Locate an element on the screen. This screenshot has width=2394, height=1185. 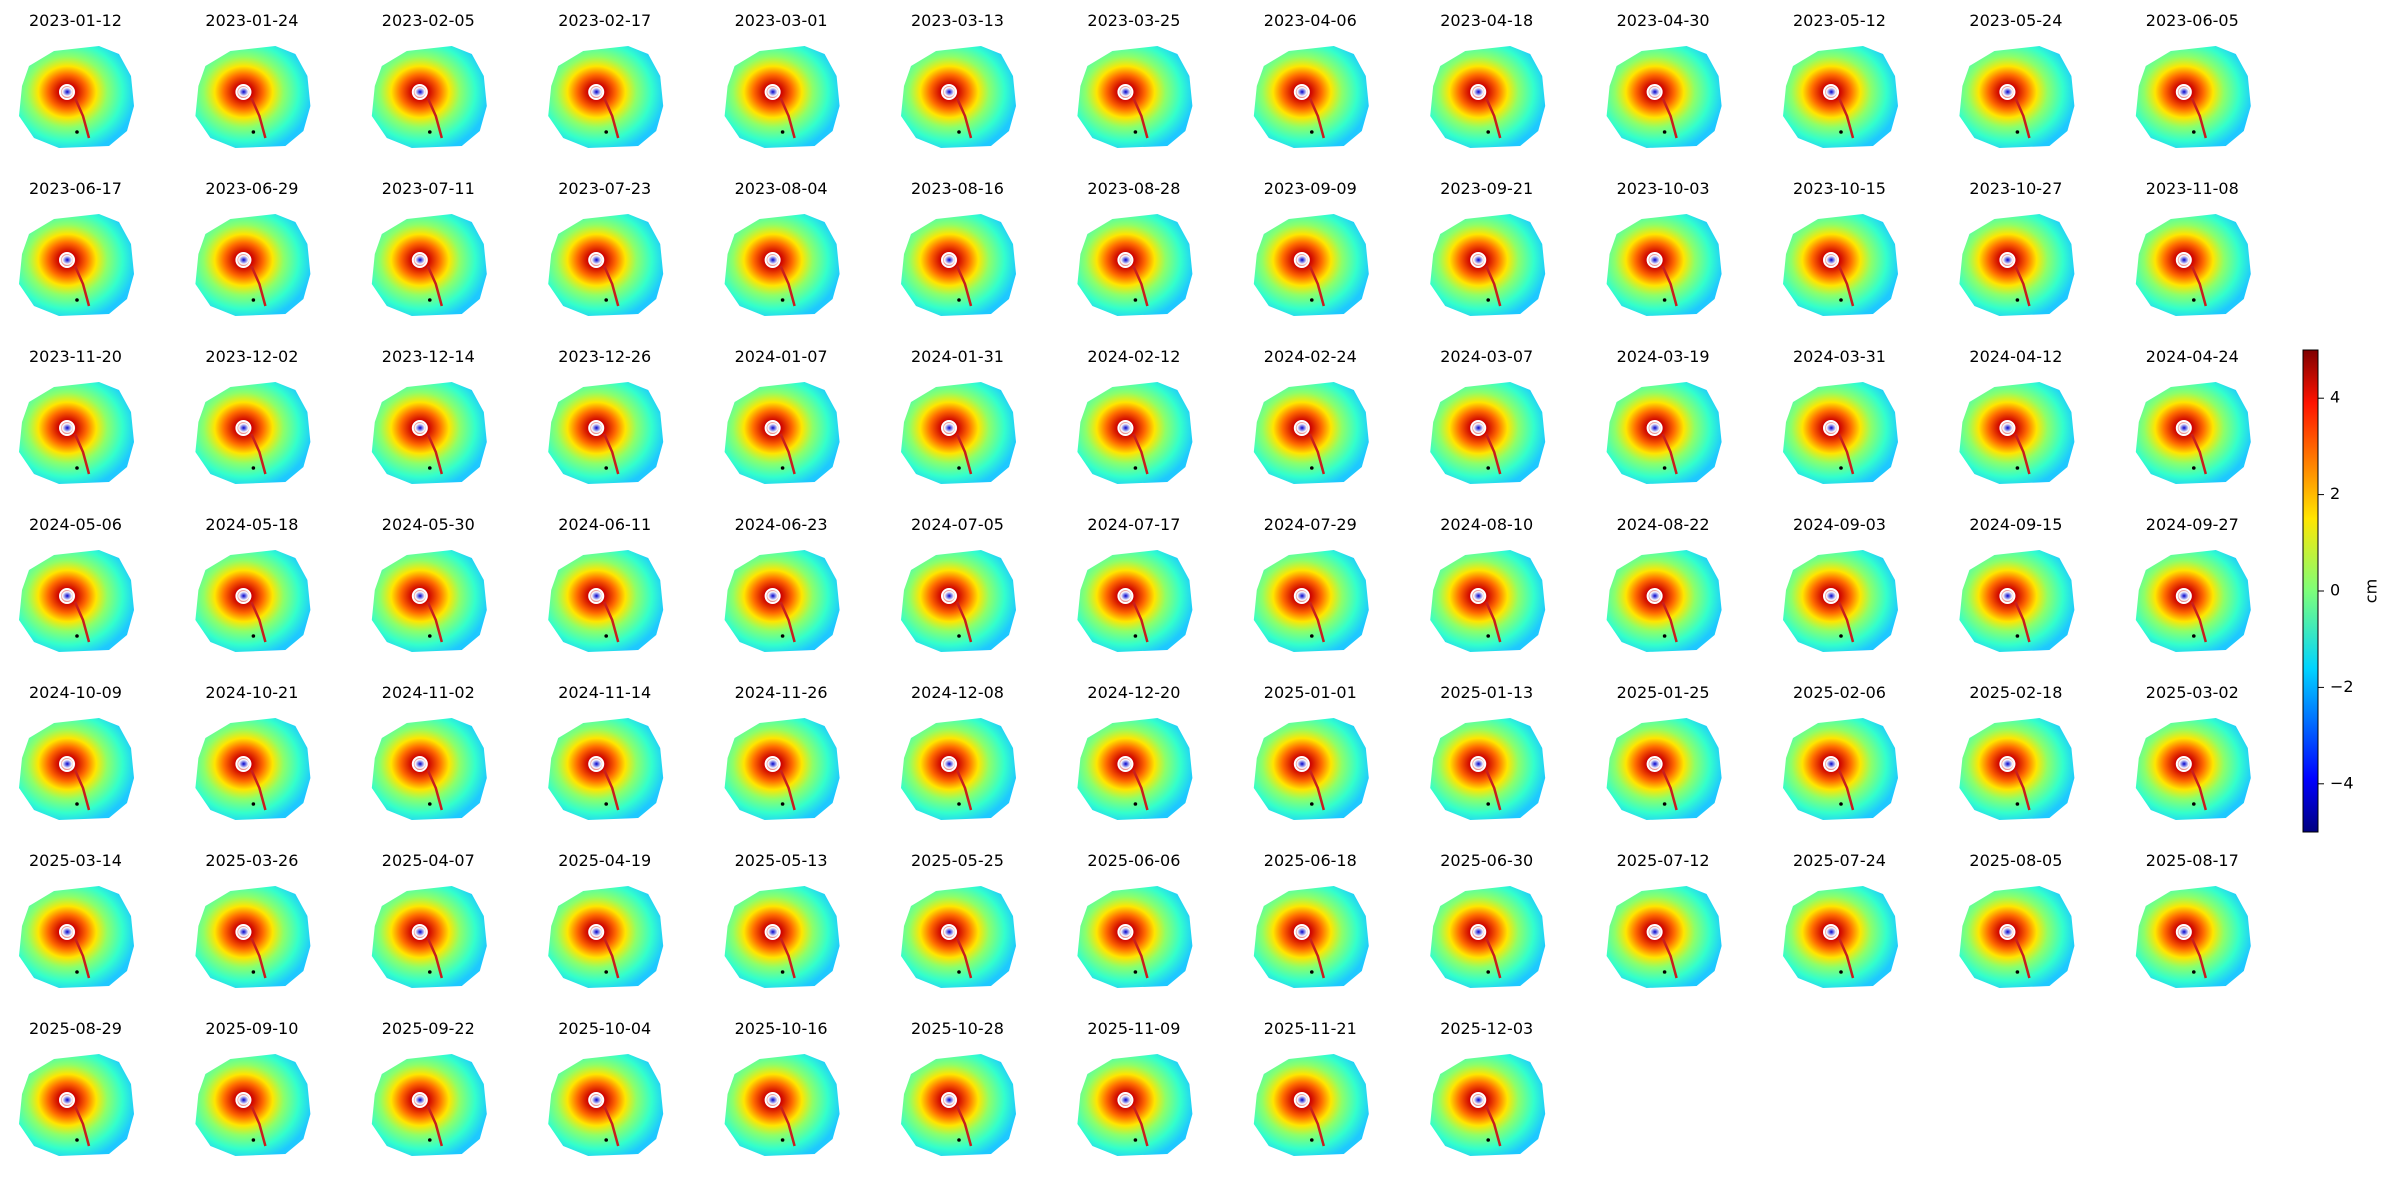
panel-title: 2023-07-11 is located at coordinates (428, 188).